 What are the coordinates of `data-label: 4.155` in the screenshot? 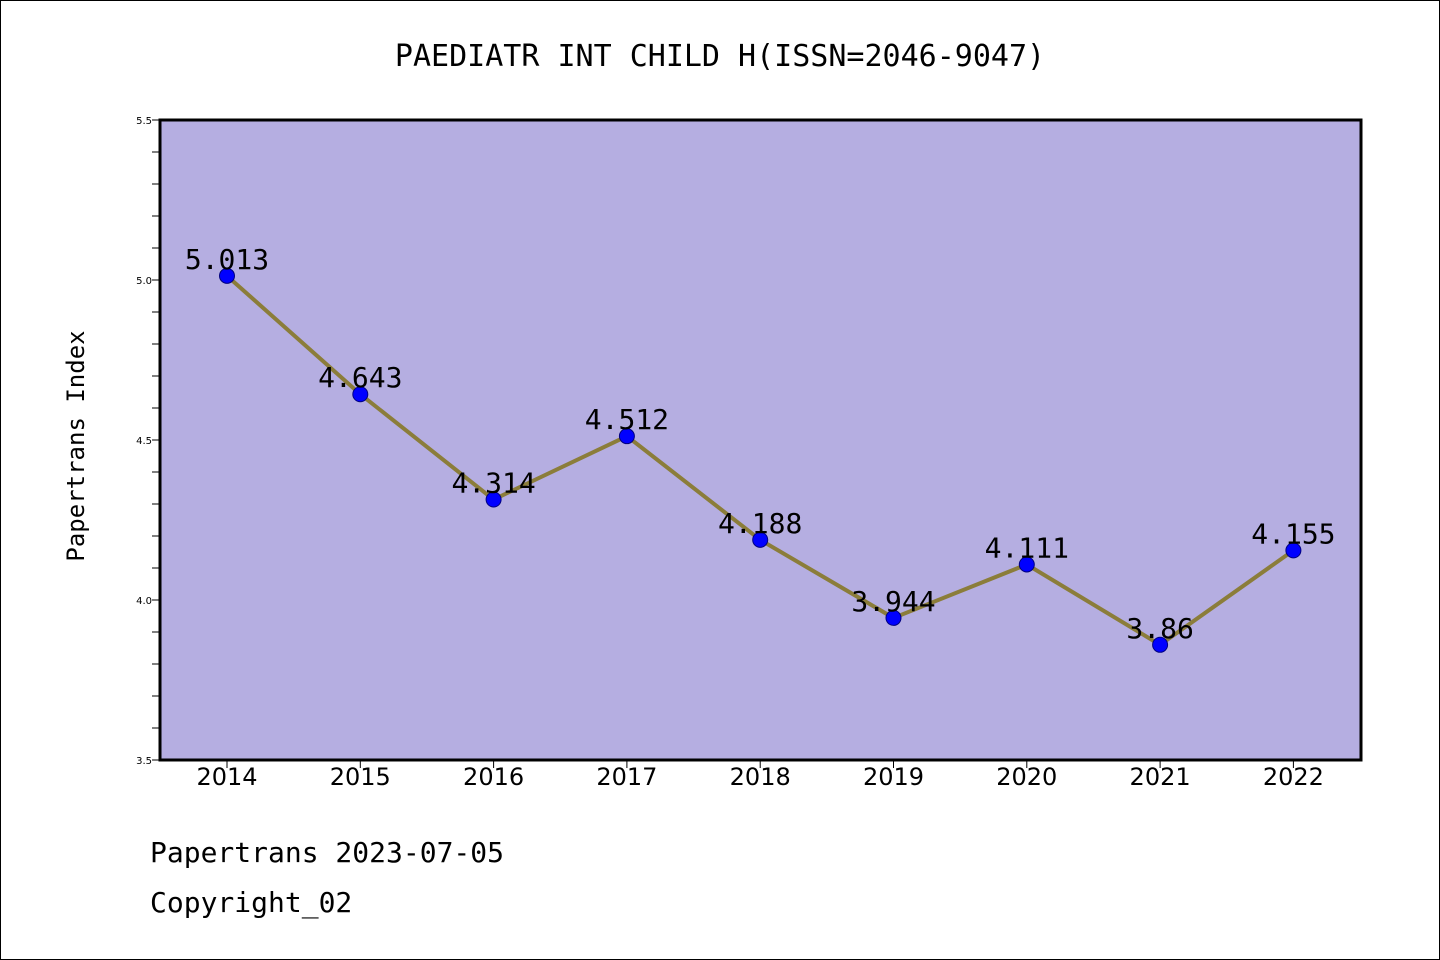 It's located at (1293, 533).